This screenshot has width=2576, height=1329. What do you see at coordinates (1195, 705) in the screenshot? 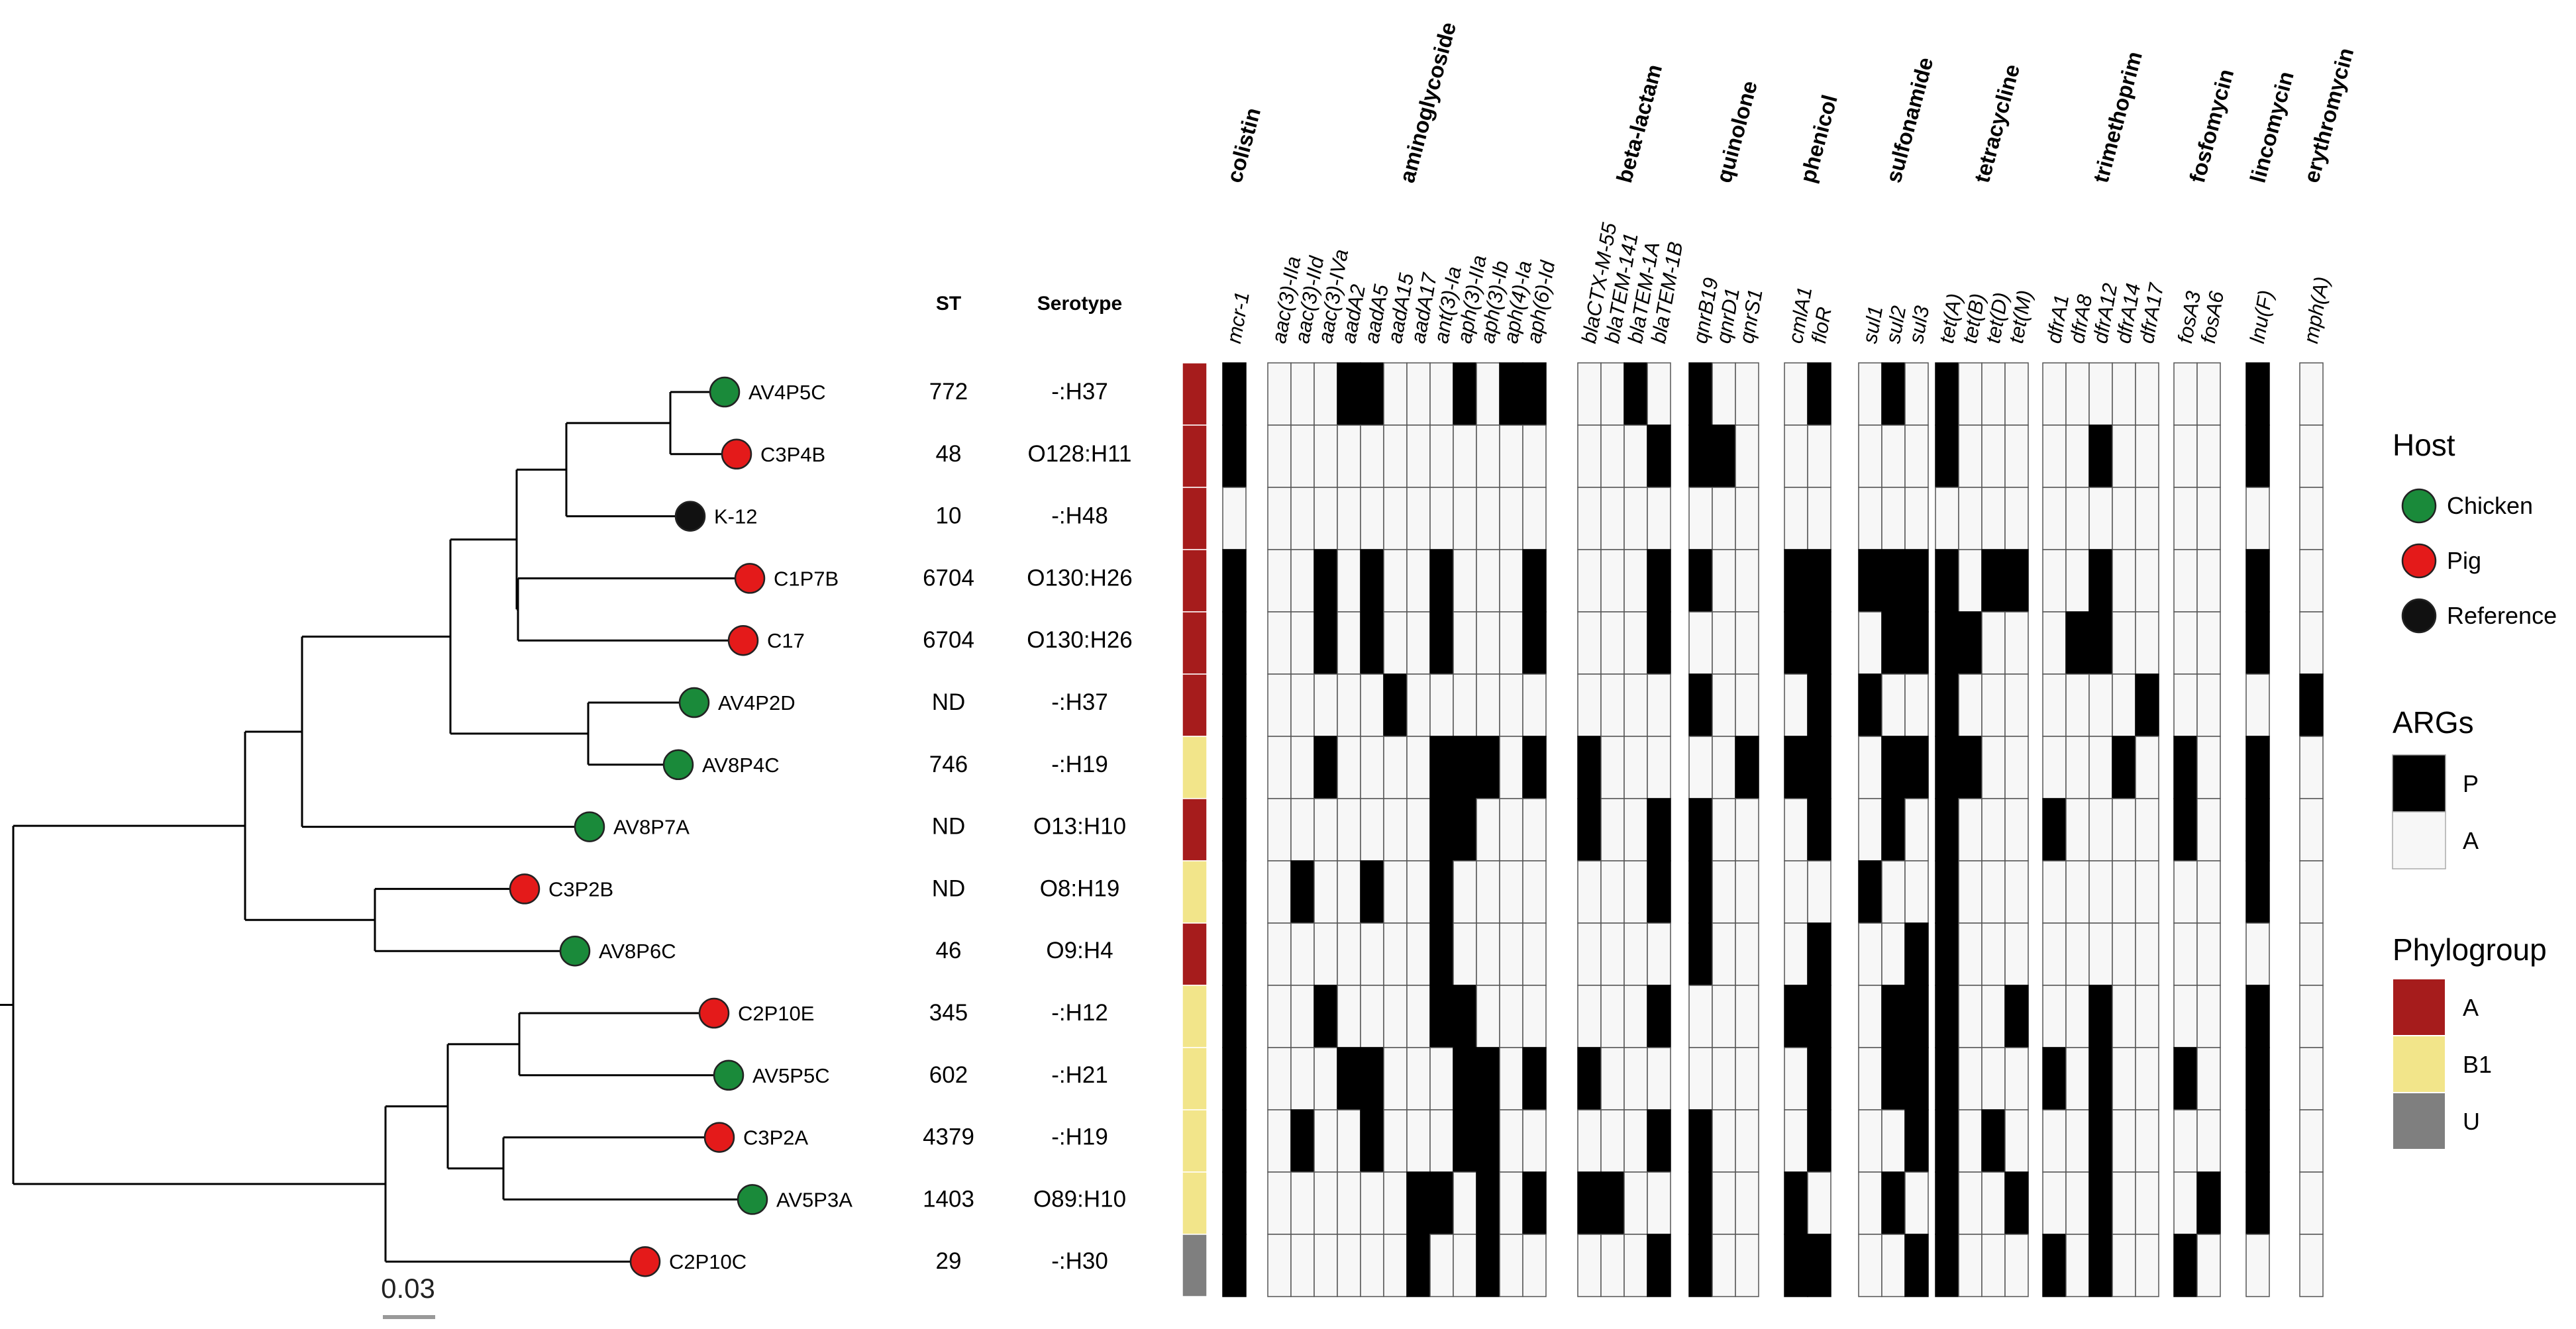
I see `phylogroup-cell-a` at bounding box center [1195, 705].